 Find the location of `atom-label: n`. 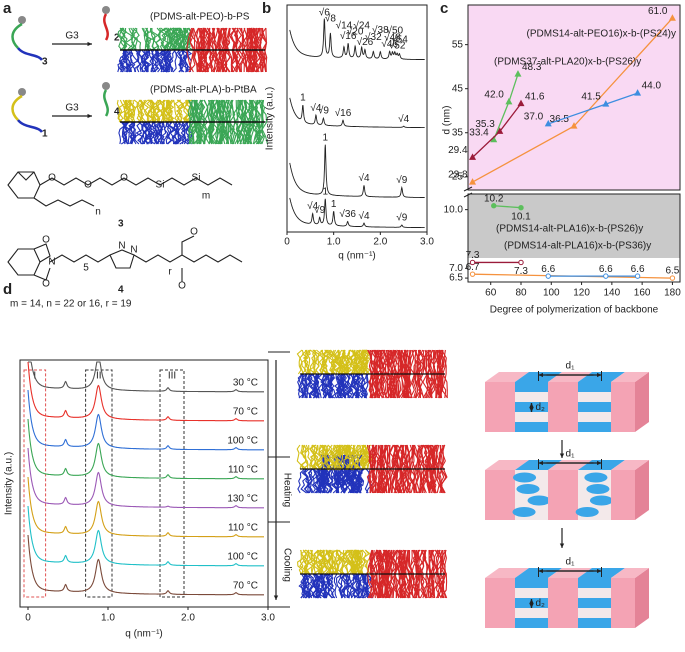

atom-label: n is located at coordinates (98, 212).